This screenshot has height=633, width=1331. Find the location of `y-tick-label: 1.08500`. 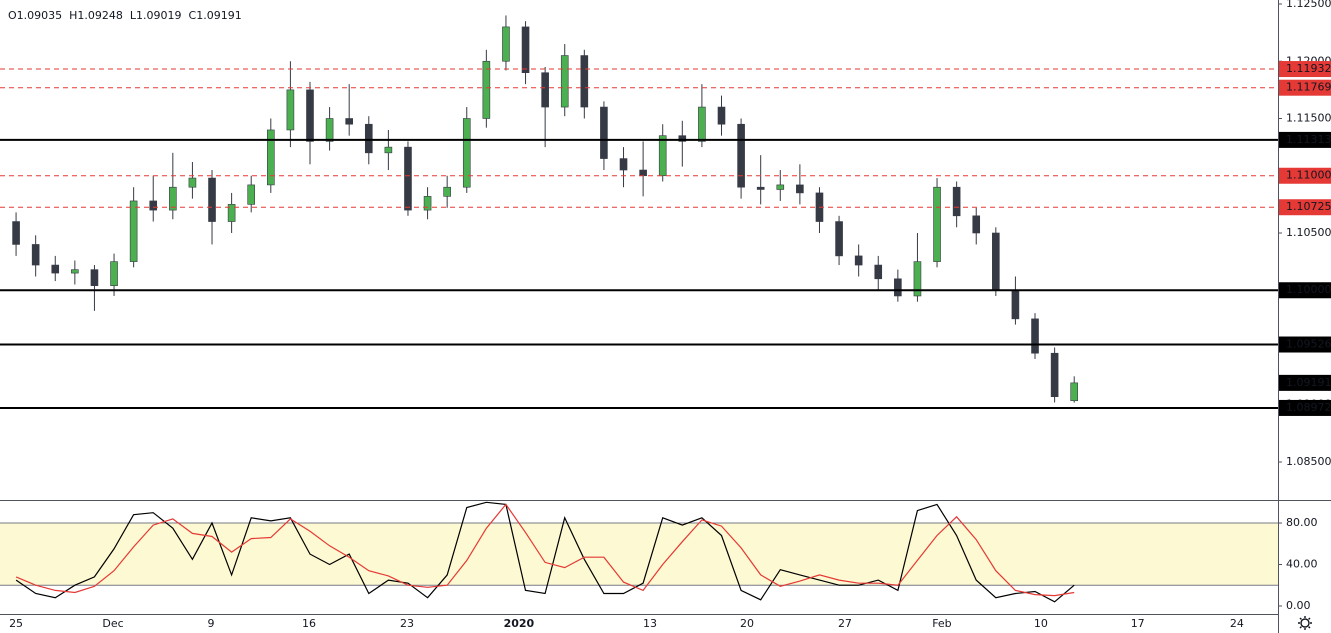

y-tick-label: 1.08500 is located at coordinates (1308, 461).